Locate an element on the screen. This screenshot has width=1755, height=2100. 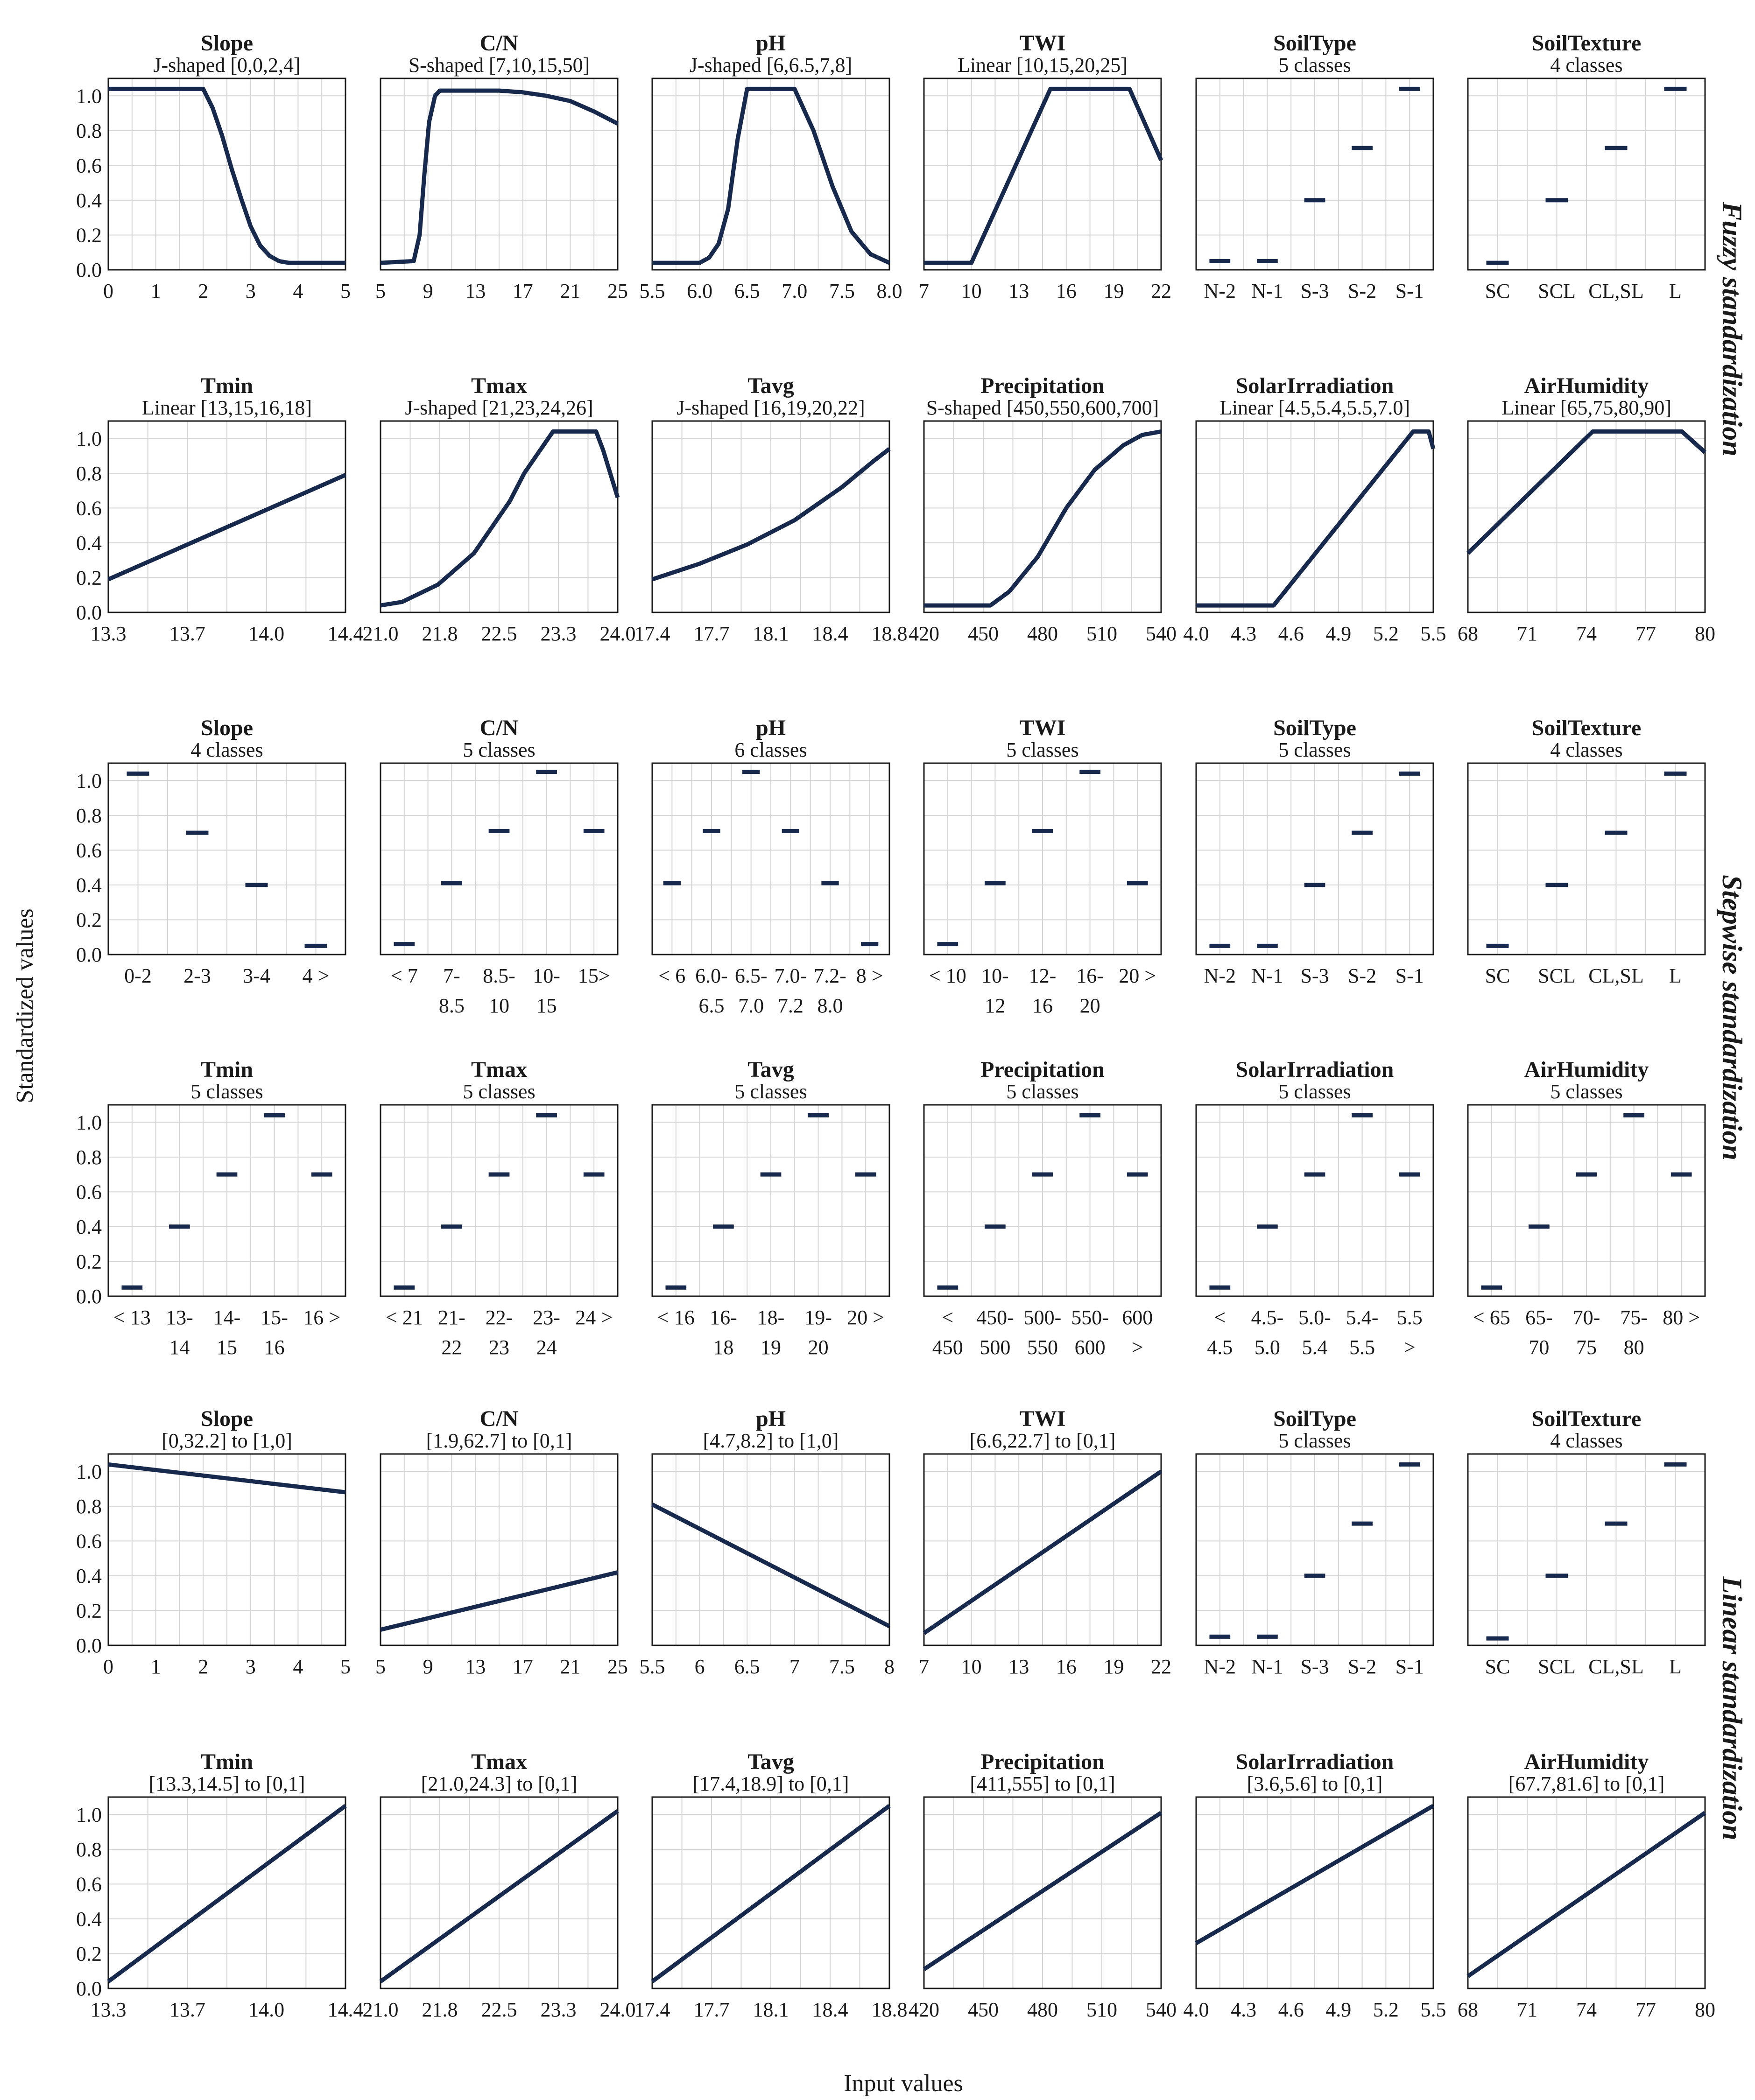
x-tick-label: 8 > is located at coordinates (869, 975).